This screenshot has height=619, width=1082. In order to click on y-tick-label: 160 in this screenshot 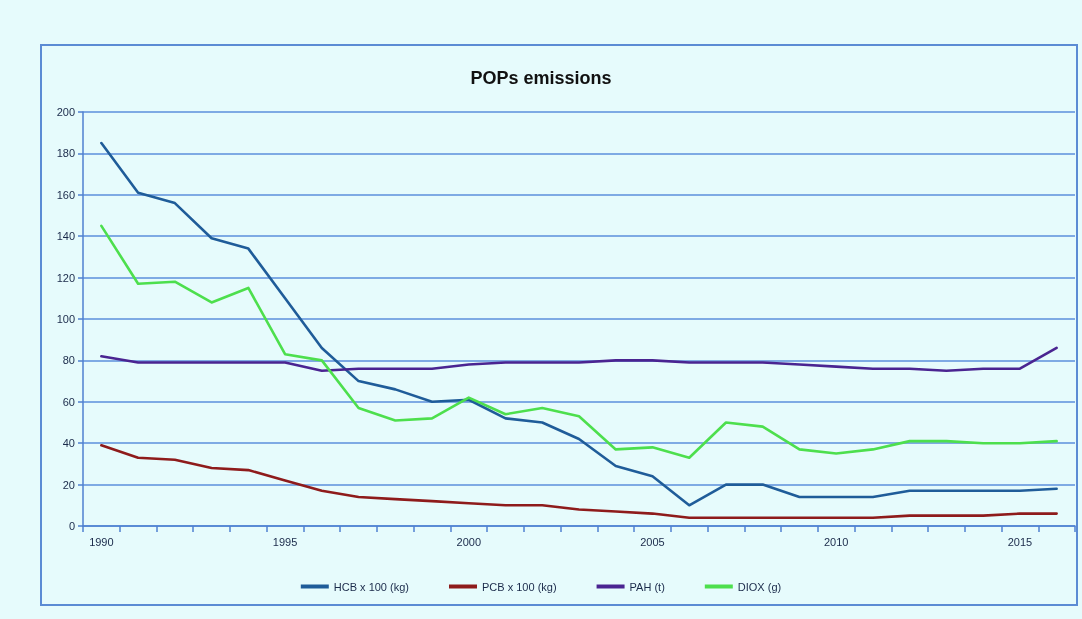, I will do `click(65, 194)`.